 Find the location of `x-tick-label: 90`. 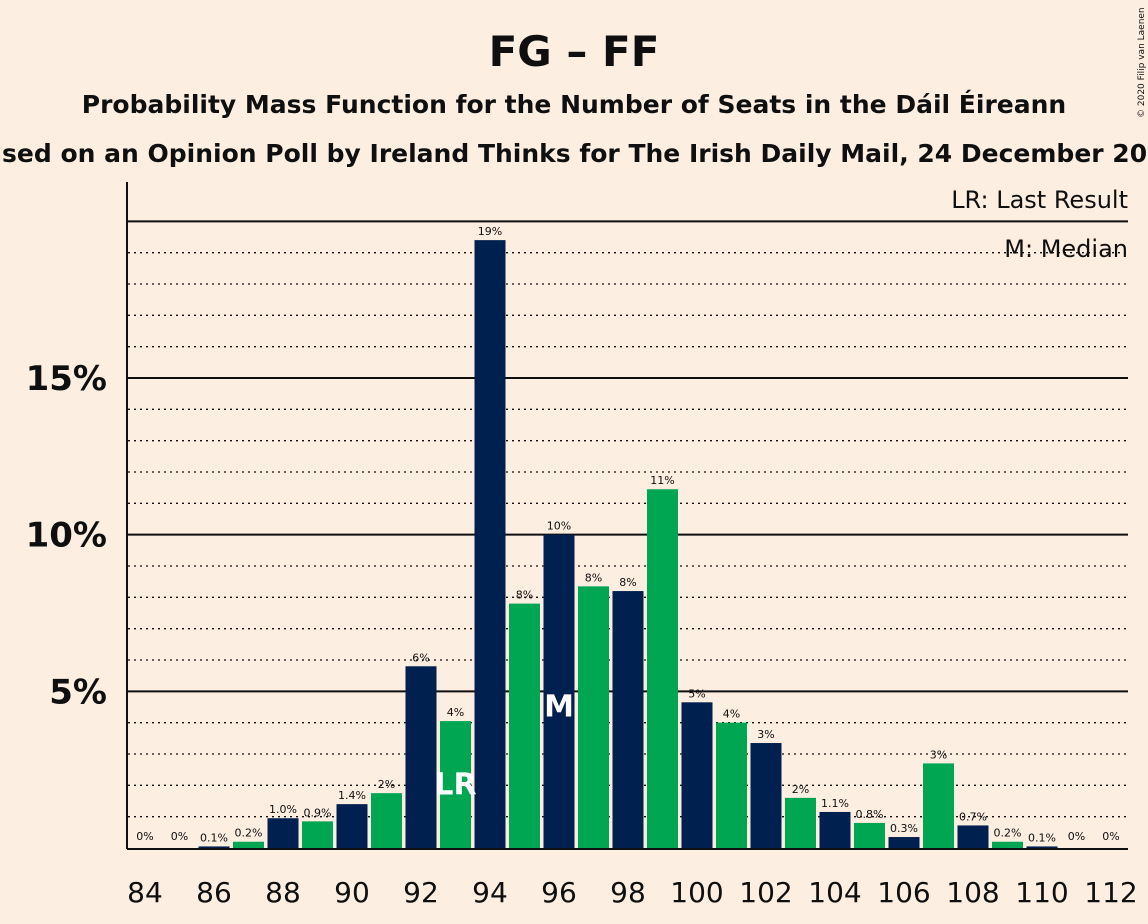

x-tick-label: 90 is located at coordinates (352, 892).